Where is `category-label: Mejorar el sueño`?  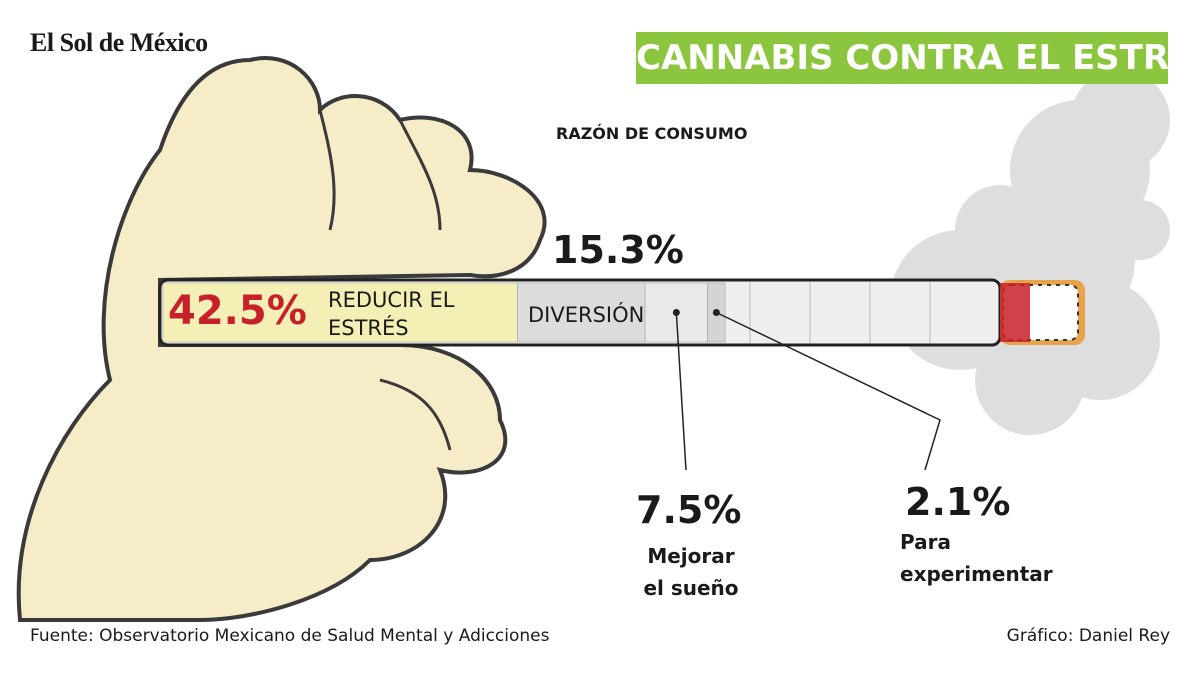
category-label: Mejorar el sueño is located at coordinates (691, 572).